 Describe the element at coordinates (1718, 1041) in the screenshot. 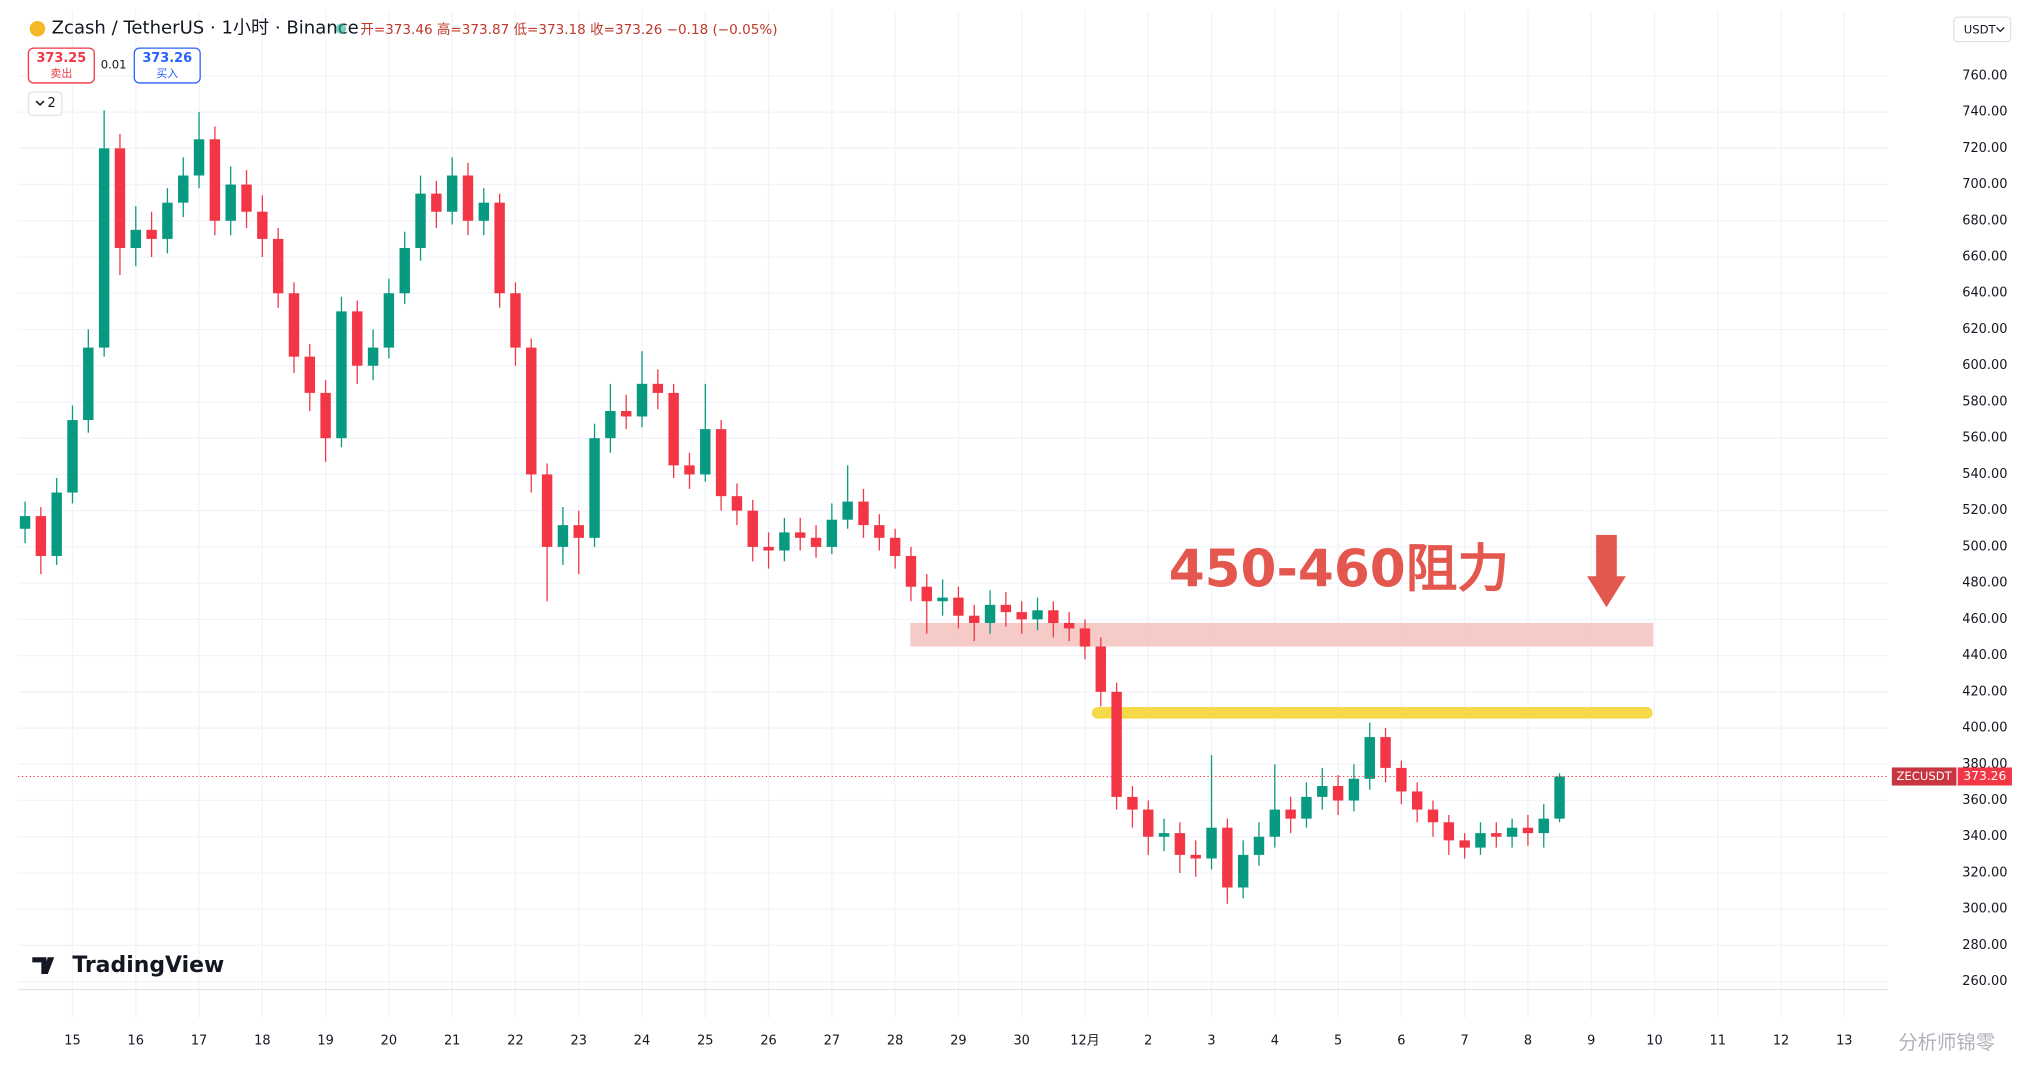

I see `x-tick-label: 11` at that location.